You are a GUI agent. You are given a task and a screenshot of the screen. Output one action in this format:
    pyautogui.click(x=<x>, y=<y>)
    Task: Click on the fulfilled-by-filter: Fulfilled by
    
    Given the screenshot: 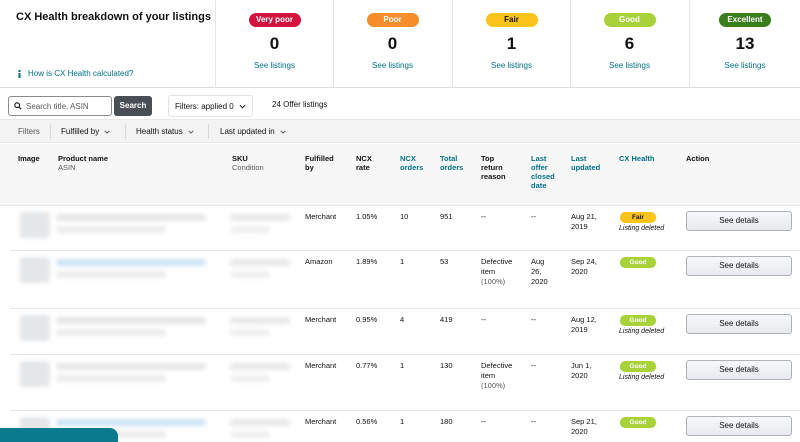 What is the action you would take?
    pyautogui.click(x=85, y=131)
    